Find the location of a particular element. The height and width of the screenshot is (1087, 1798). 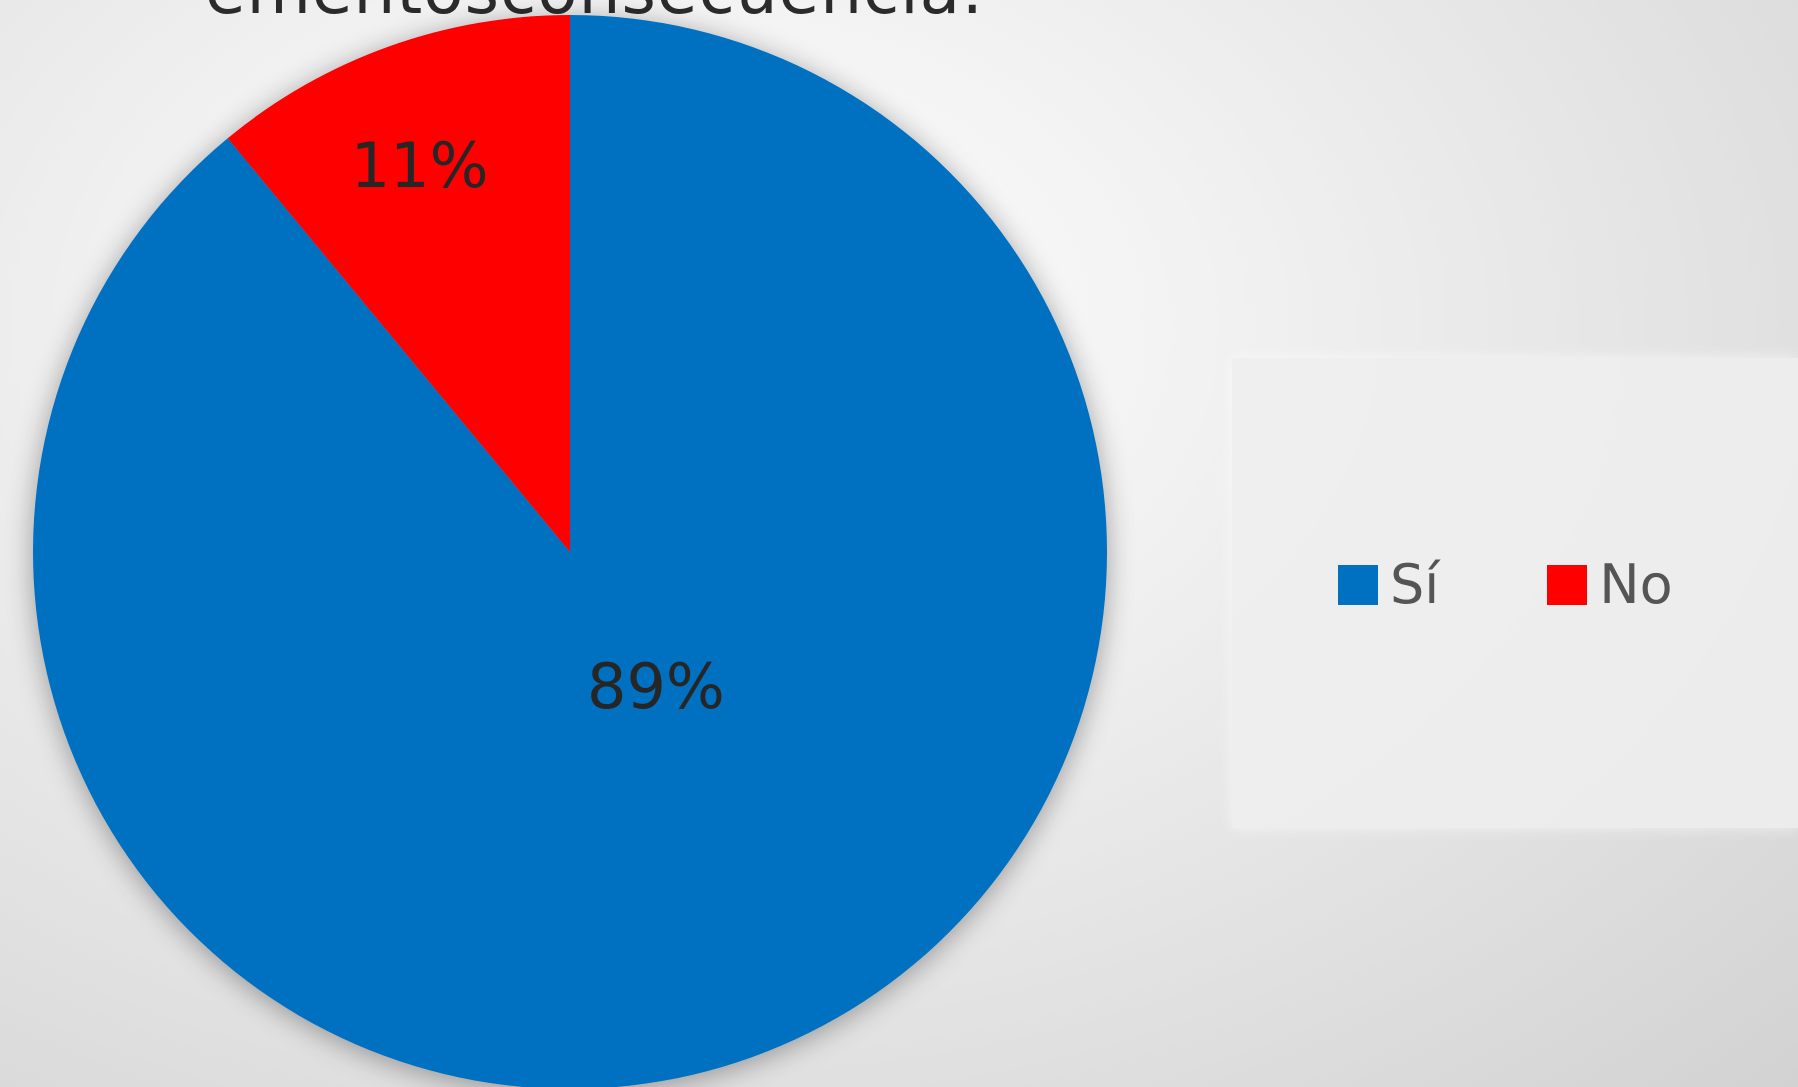

legend-items: Sí No is located at coordinates (1559, 585).